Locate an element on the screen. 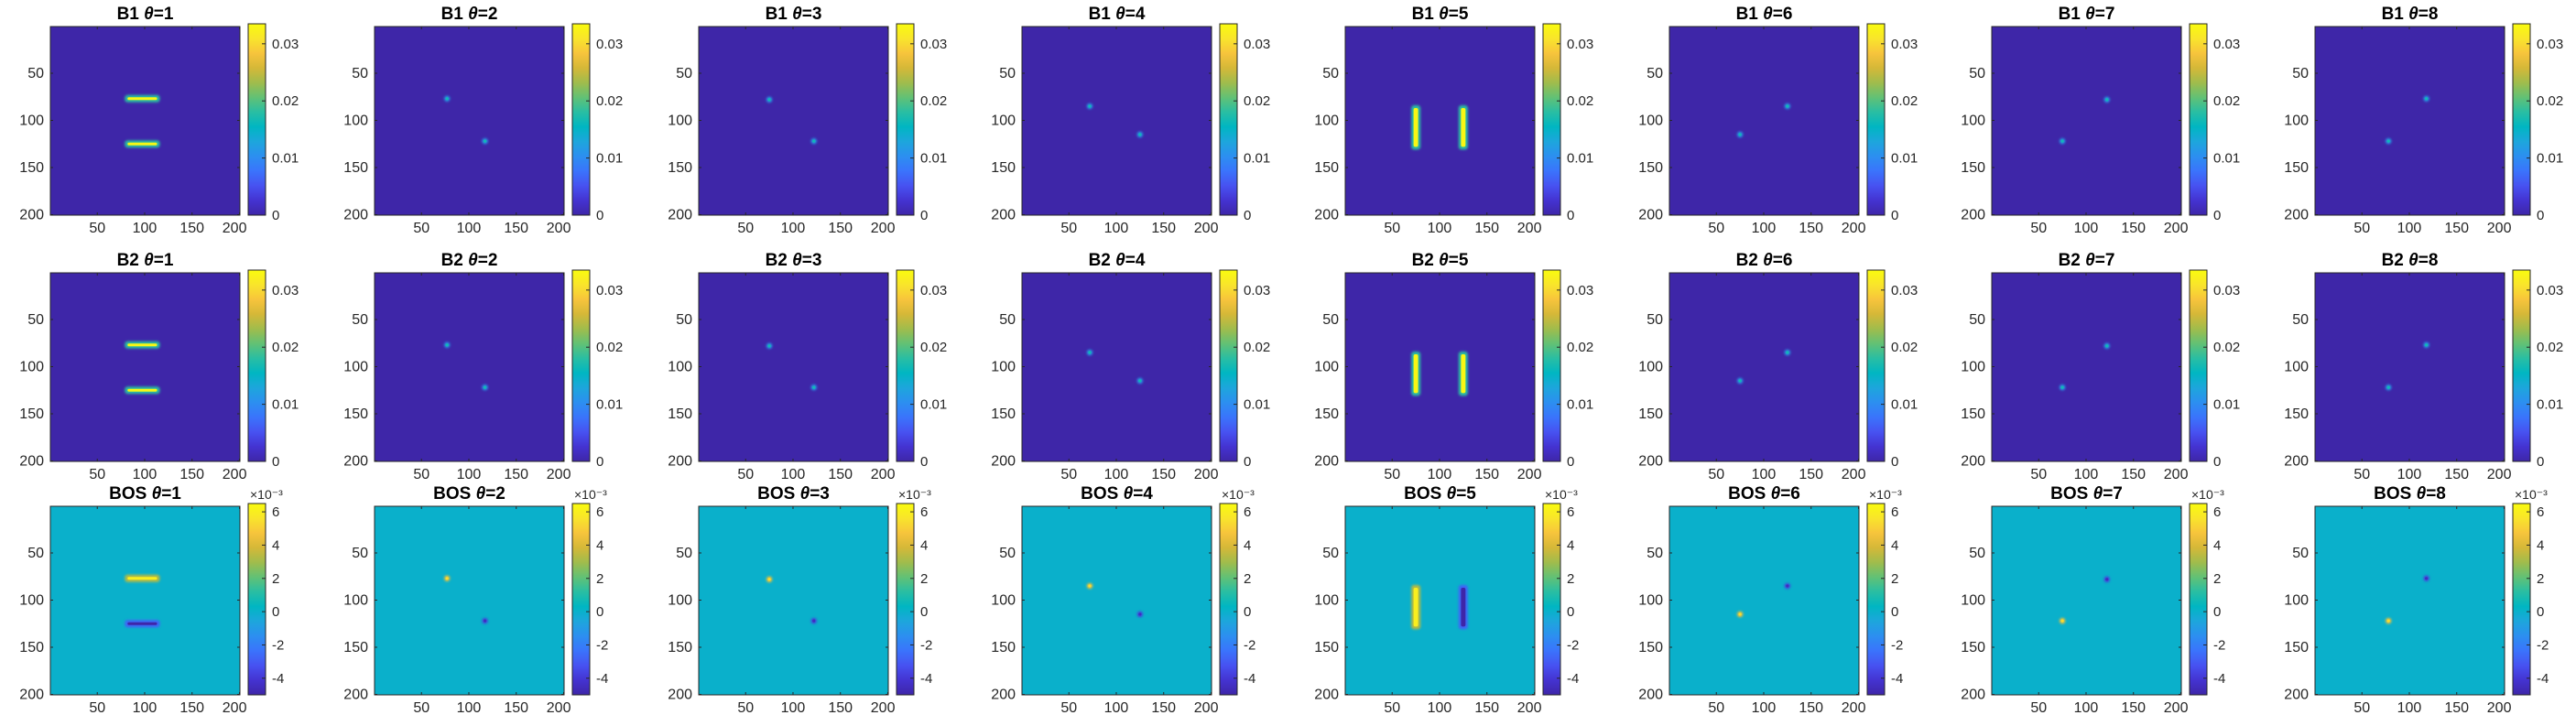 This screenshot has height=715, width=2576. panel-title: BOS θ=5 is located at coordinates (1440, 494).